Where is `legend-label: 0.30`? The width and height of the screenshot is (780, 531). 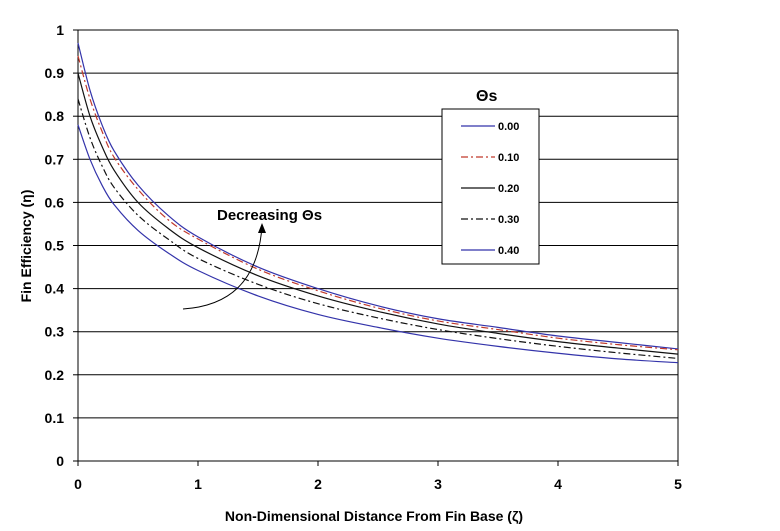
legend-label: 0.30 is located at coordinates (508, 220).